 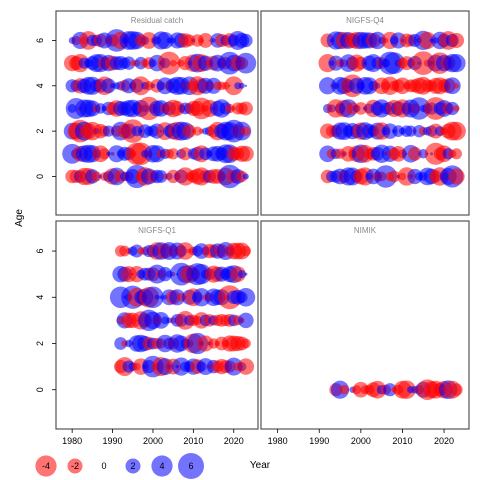 What do you see at coordinates (161, 466) in the screenshot?
I see `legend-label: 4` at bounding box center [161, 466].